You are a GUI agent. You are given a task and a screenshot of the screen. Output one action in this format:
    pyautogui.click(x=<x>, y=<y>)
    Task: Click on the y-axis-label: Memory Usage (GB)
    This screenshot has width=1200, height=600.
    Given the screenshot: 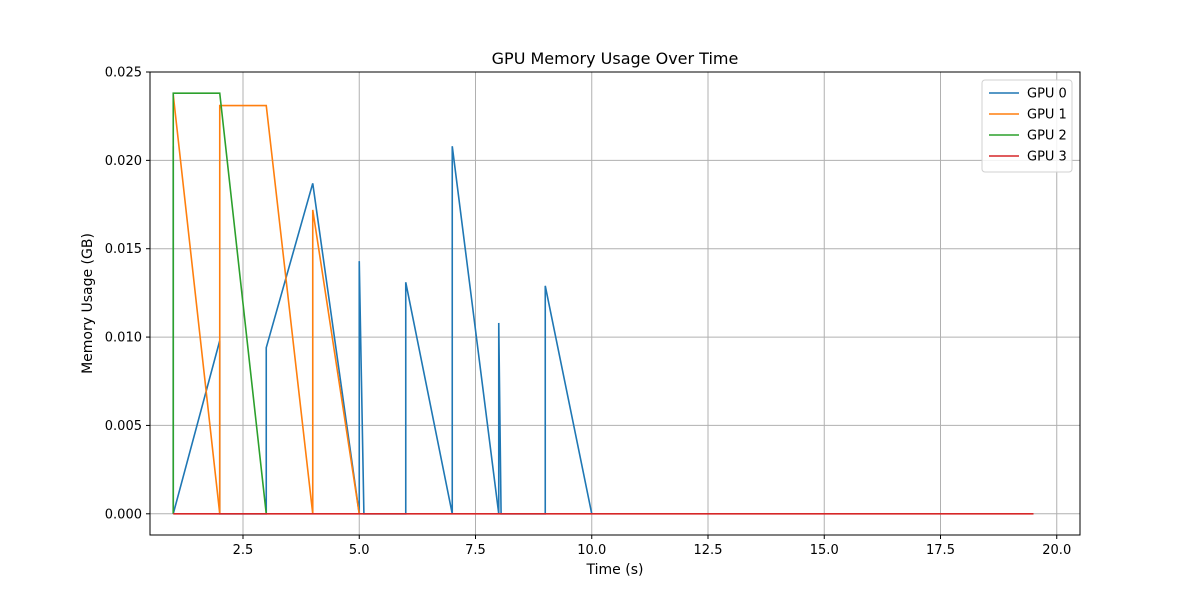 What is the action you would take?
    pyautogui.click(x=88, y=303)
    